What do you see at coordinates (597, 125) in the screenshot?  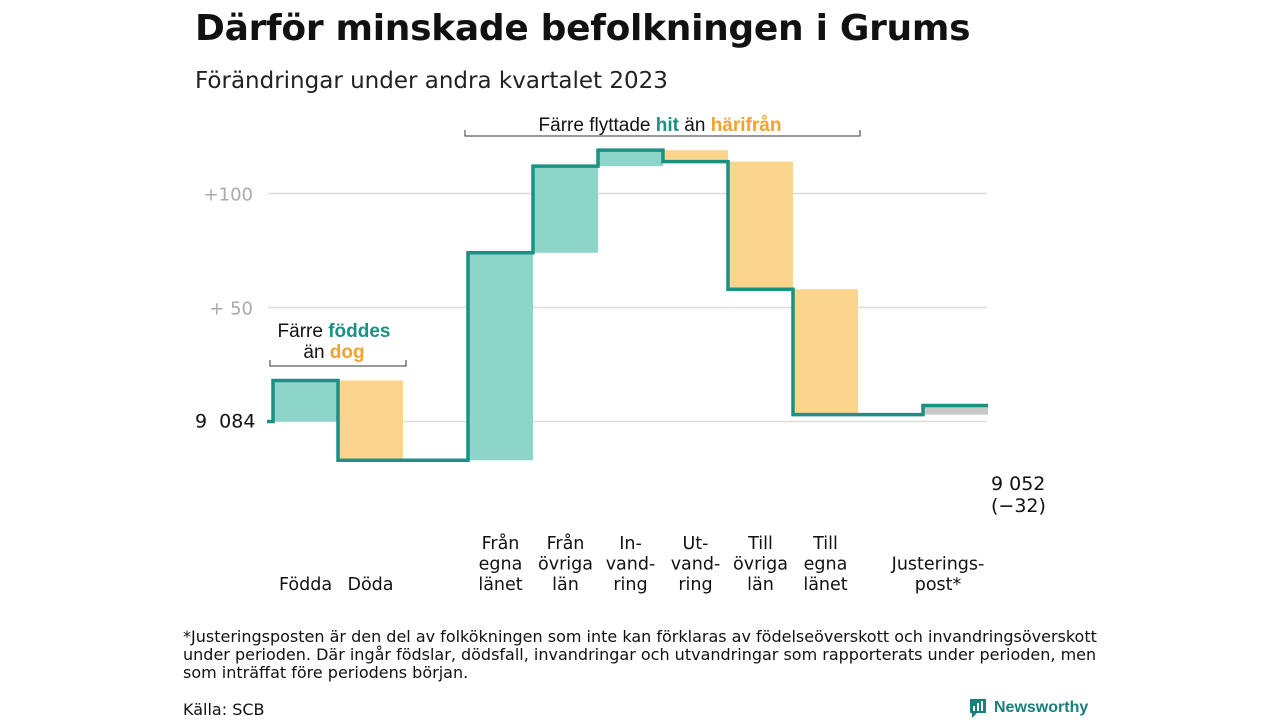 I see `annotation-span: Färre flyttade` at bounding box center [597, 125].